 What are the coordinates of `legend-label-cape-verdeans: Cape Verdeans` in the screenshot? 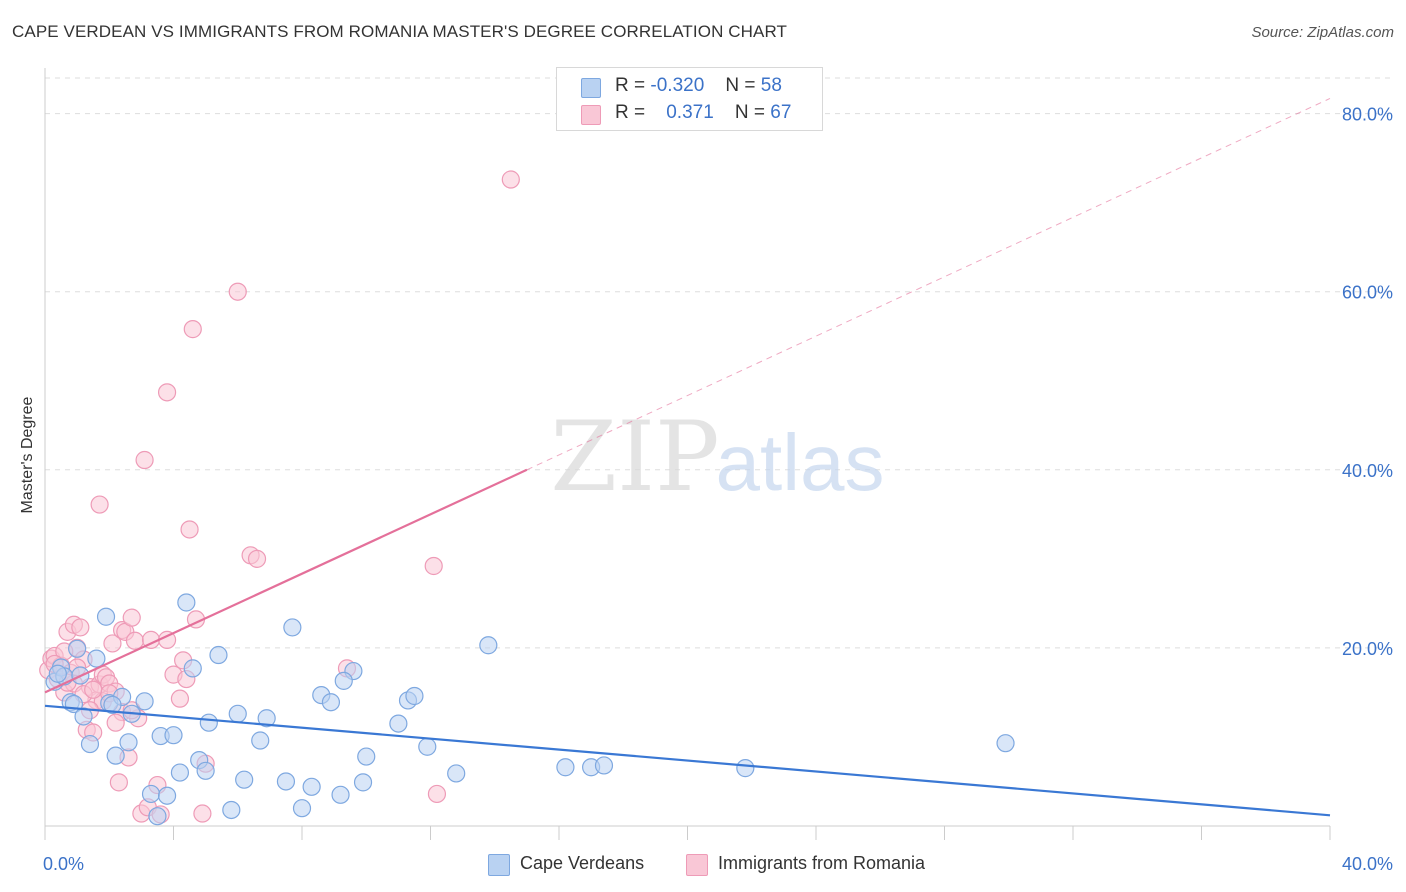 It's located at (582, 863).